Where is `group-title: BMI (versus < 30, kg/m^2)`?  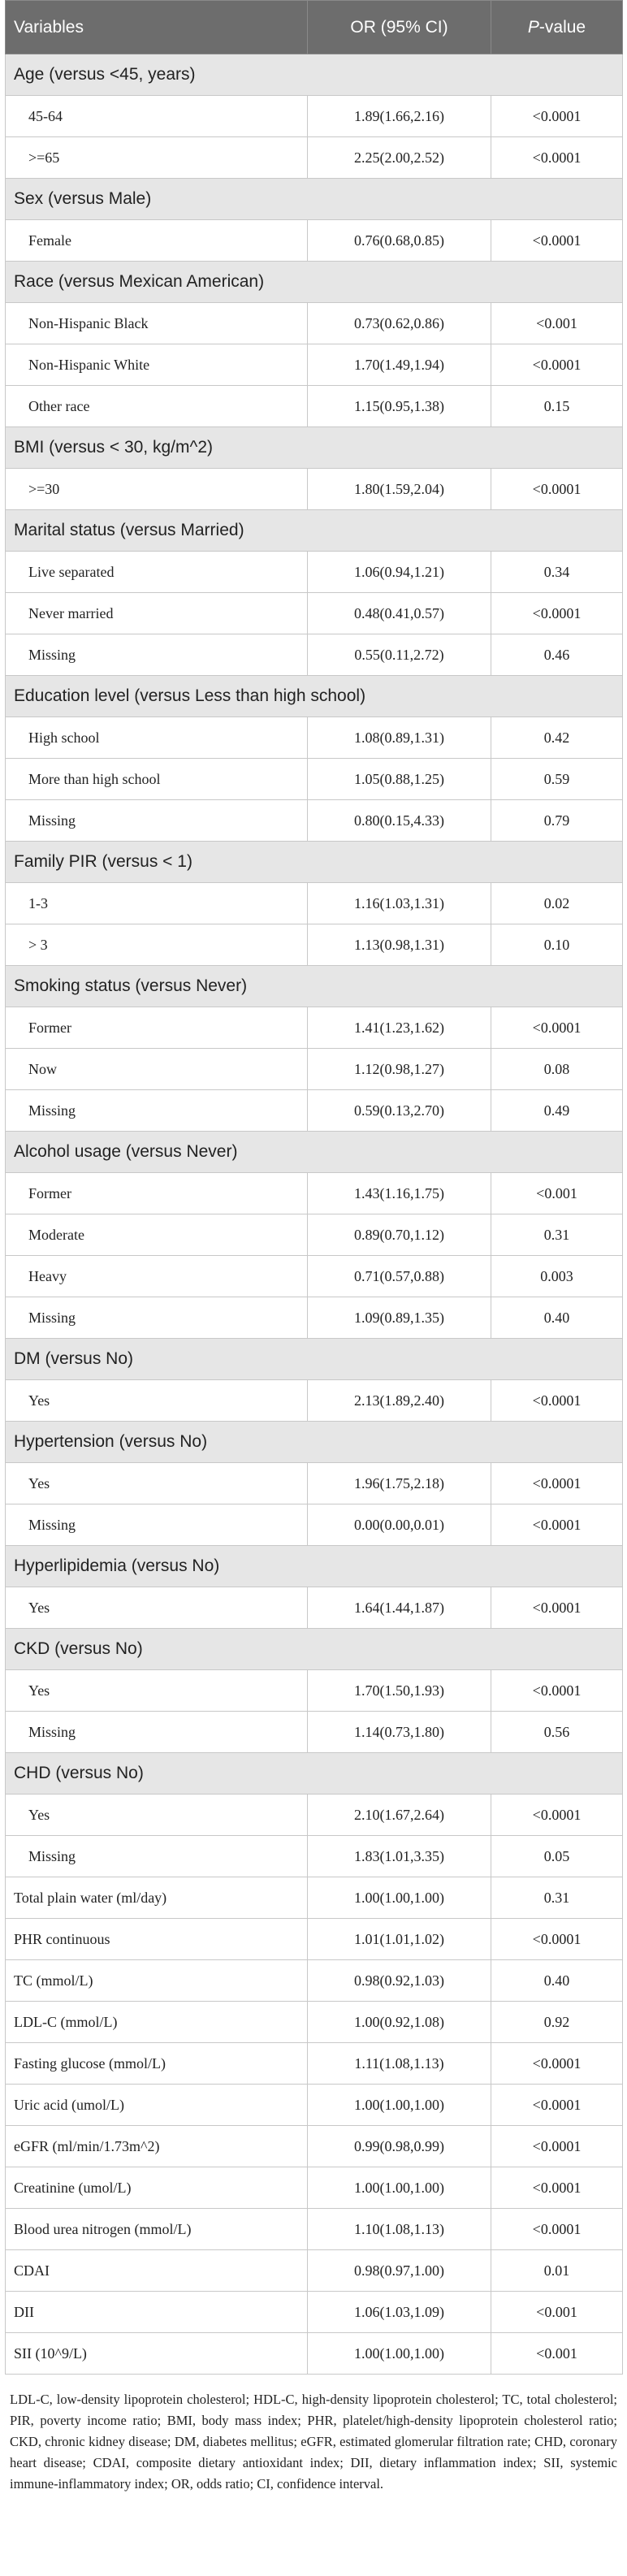 group-title: BMI (versus < 30, kg/m^2) is located at coordinates (314, 447).